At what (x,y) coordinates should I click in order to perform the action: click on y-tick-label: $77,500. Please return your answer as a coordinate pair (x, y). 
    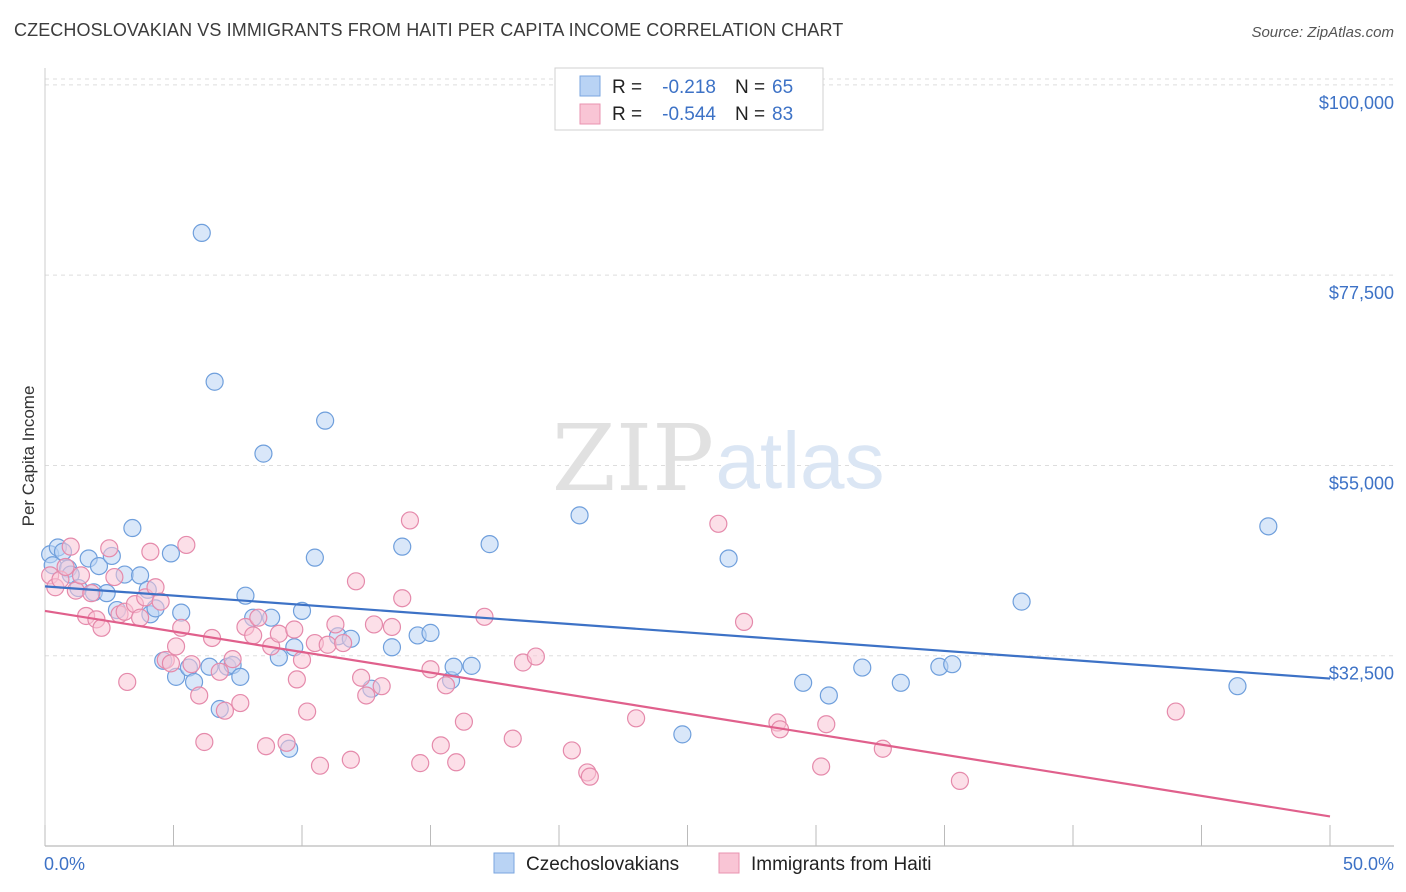
    Looking at the image, I should click on (1361, 293).